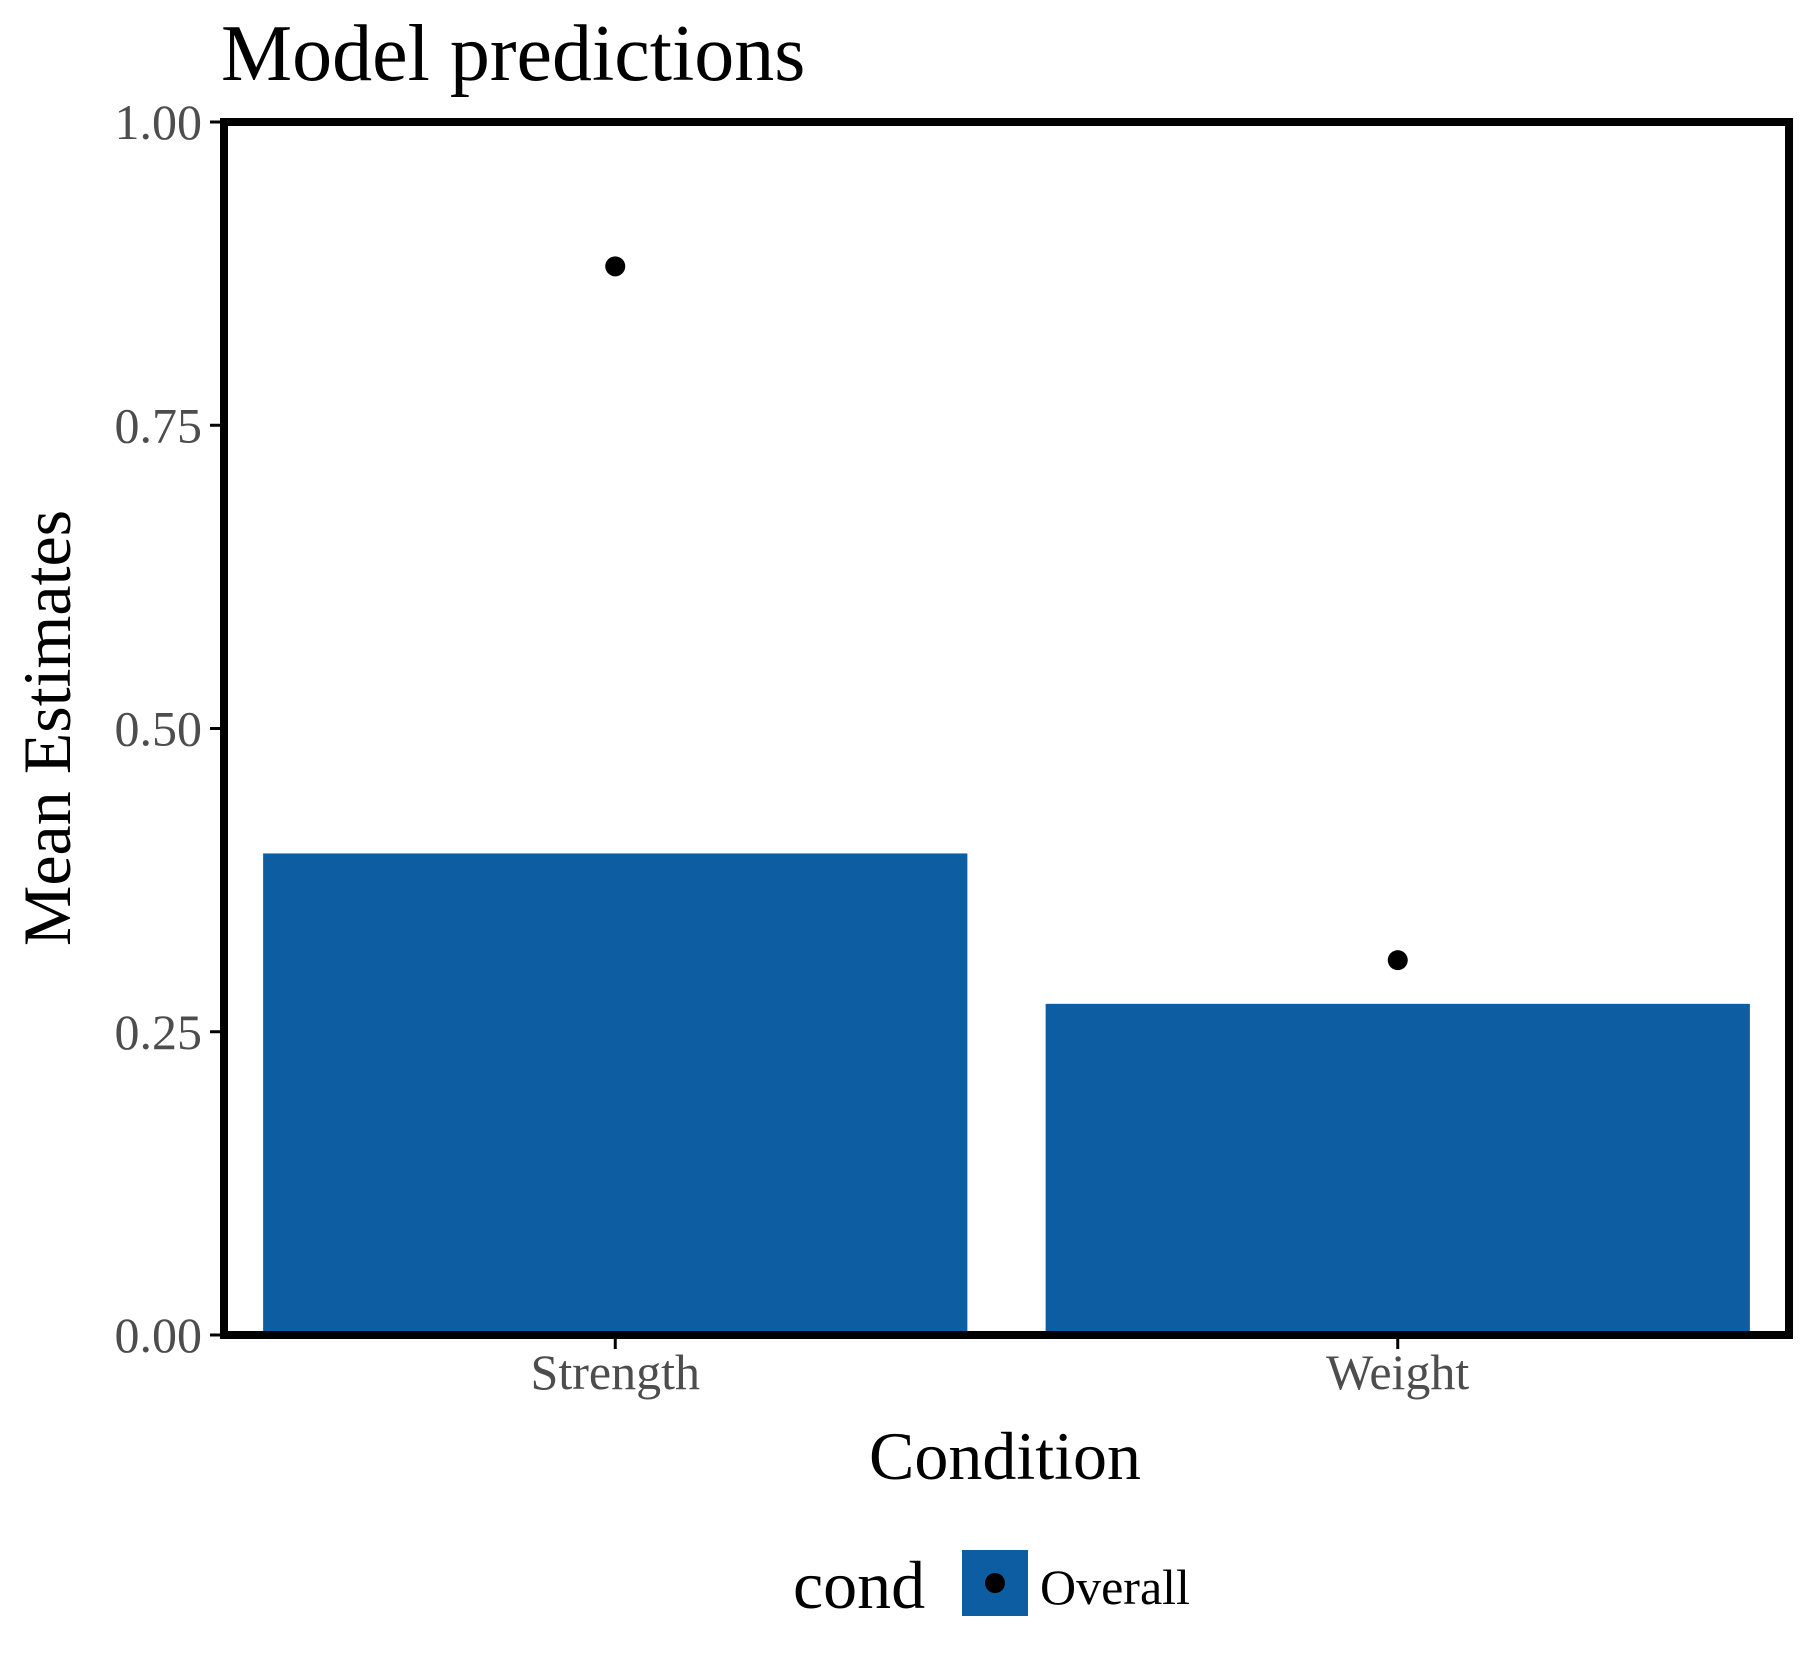  I want to click on bar-weight, so click(1397, 1169).